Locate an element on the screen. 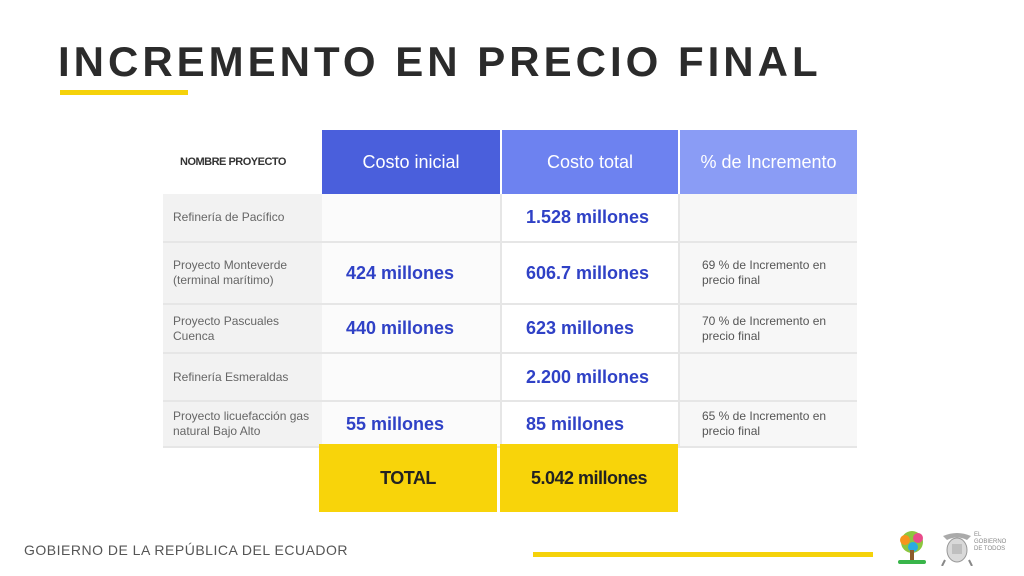  project-name: Refinería Esmeraldas is located at coordinates (242, 377).